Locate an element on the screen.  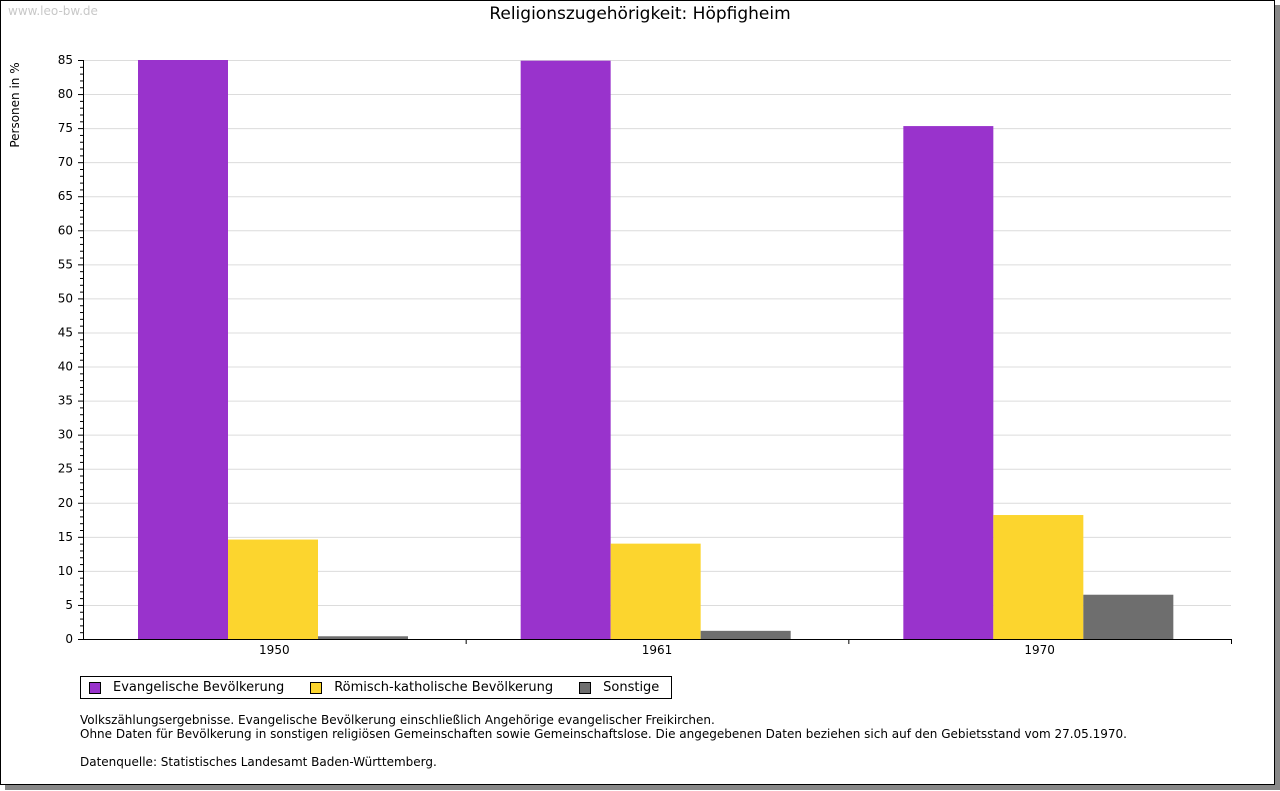
x-tick-label: 1970 is located at coordinates (1039, 650).